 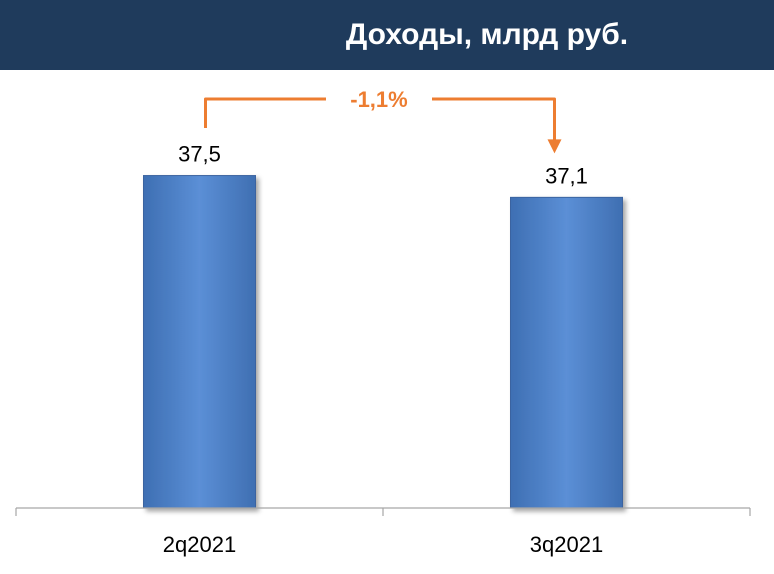 What do you see at coordinates (494, 119) in the screenshot?
I see `change-bracket-right` at bounding box center [494, 119].